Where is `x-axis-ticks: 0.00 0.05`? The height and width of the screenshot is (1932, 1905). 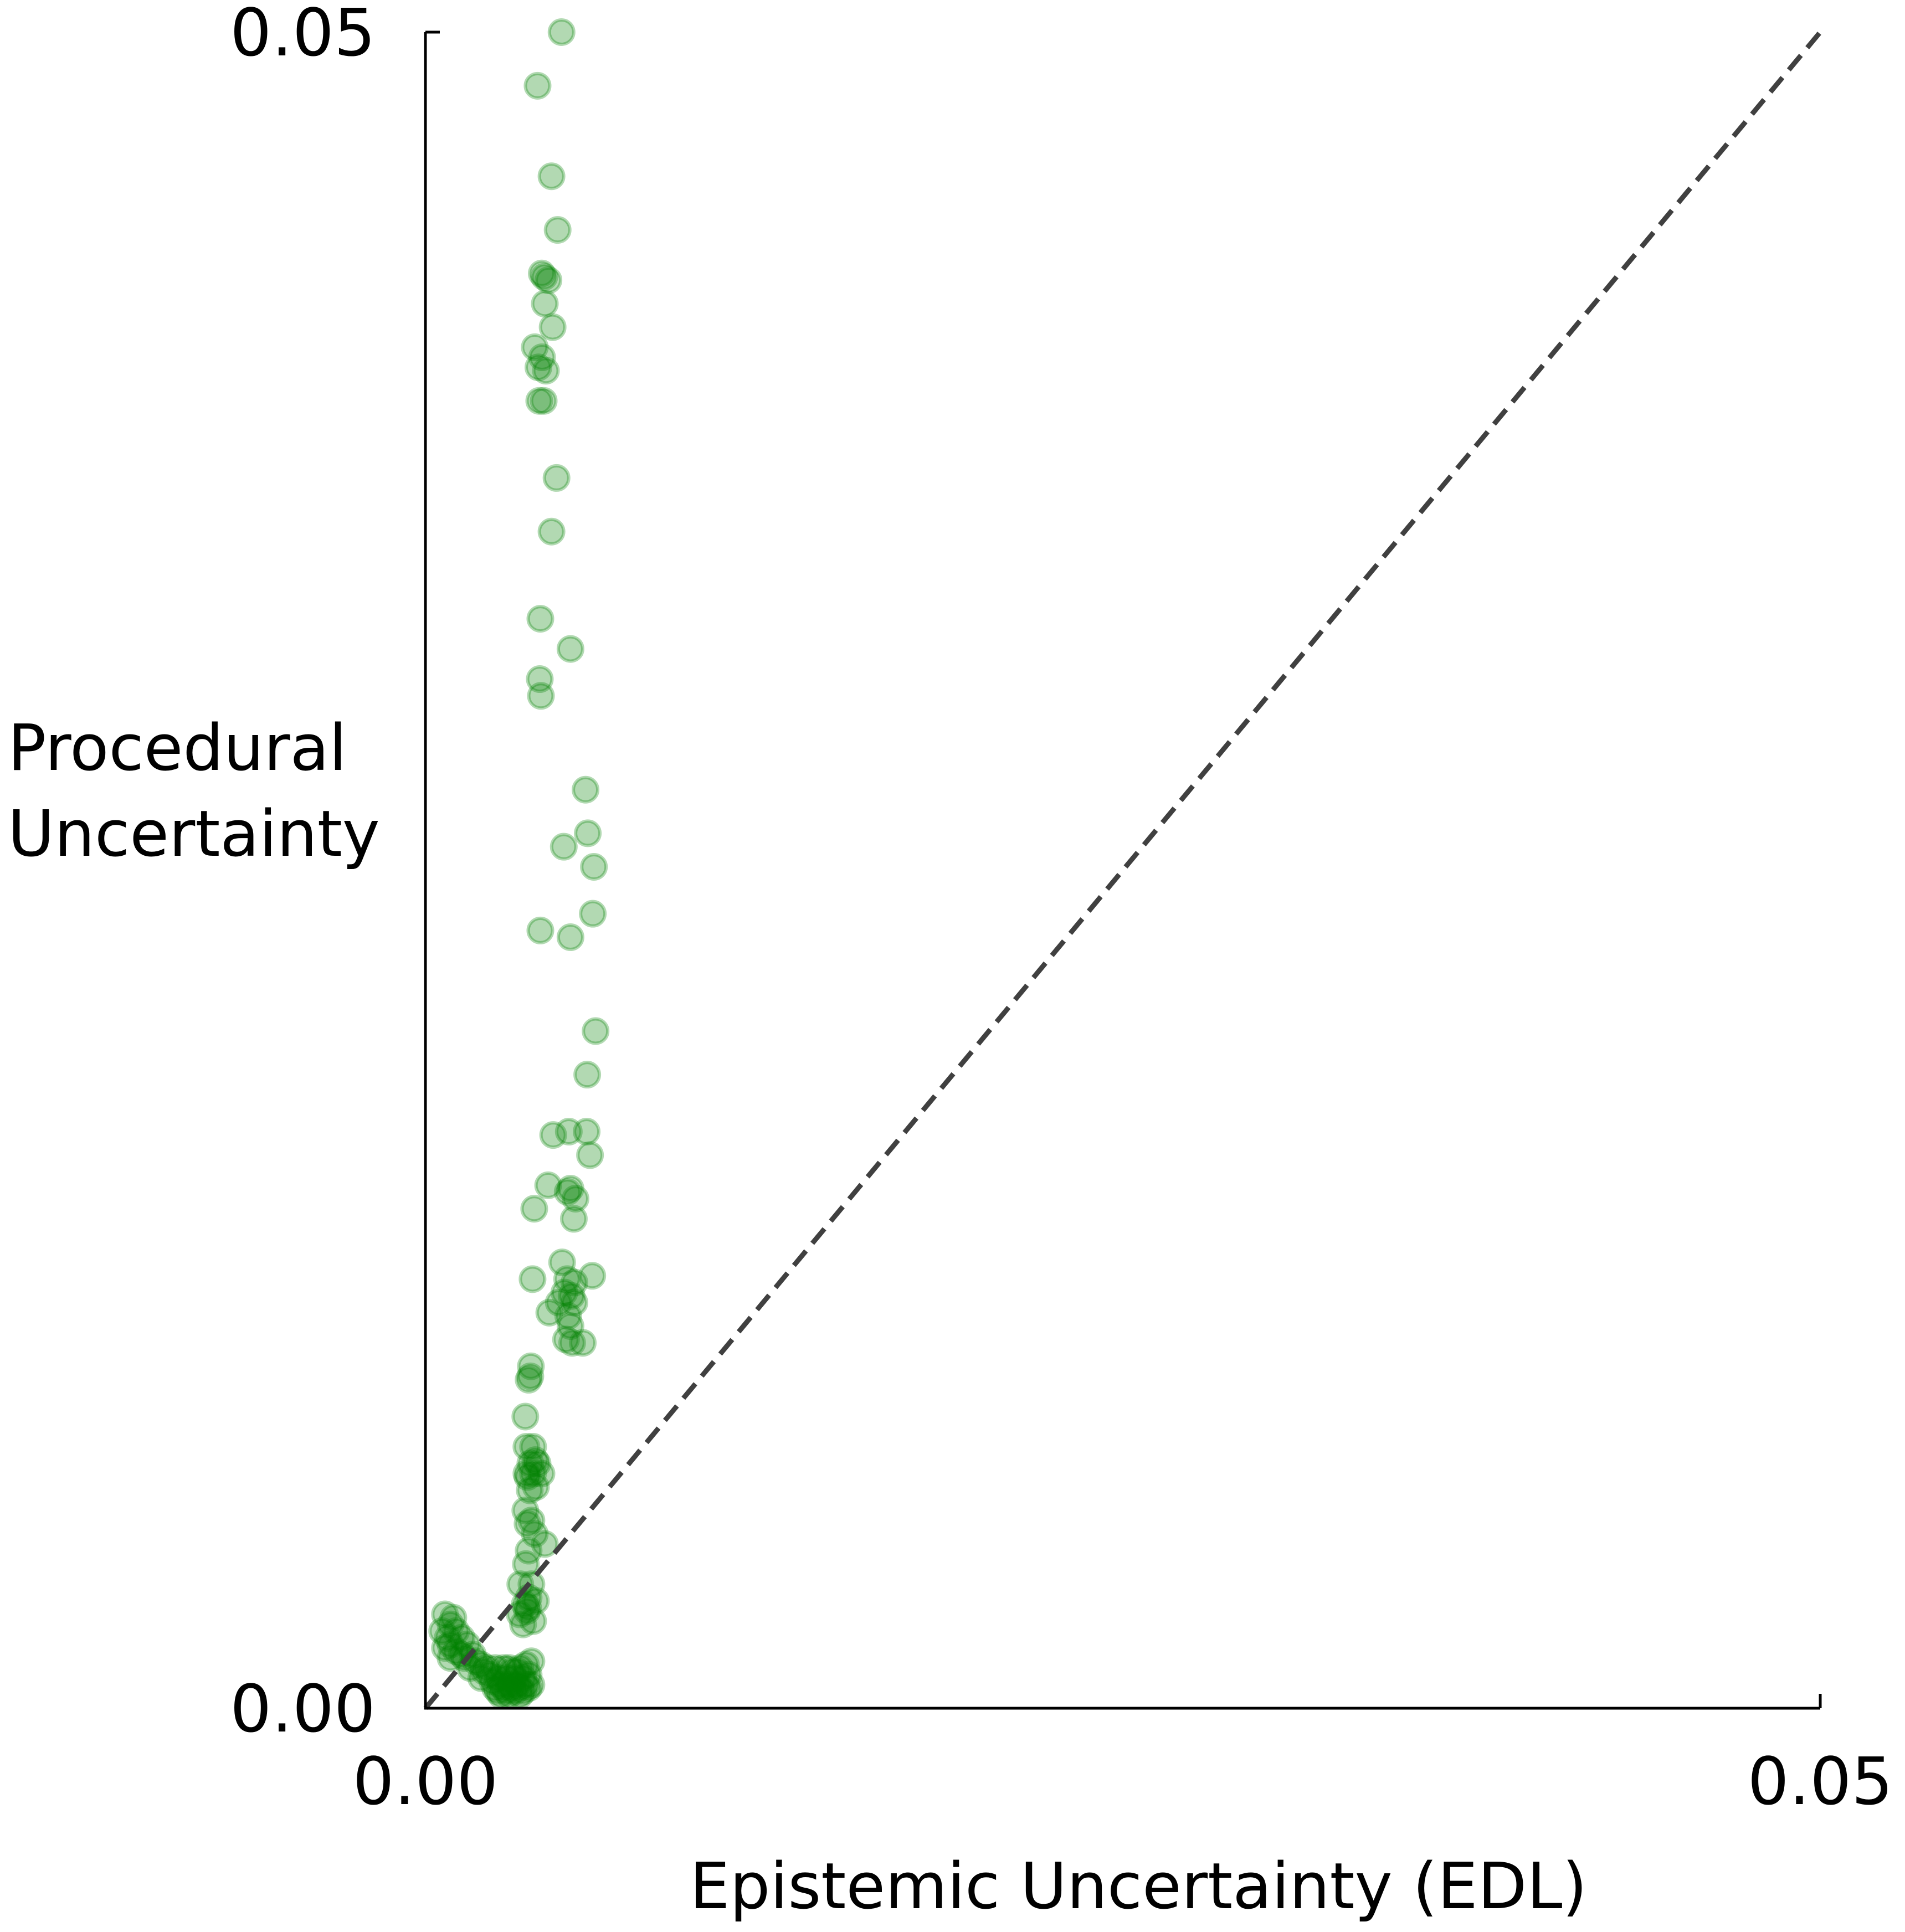
x-axis-ticks: 0.00 0.05 is located at coordinates (1123, 1757).